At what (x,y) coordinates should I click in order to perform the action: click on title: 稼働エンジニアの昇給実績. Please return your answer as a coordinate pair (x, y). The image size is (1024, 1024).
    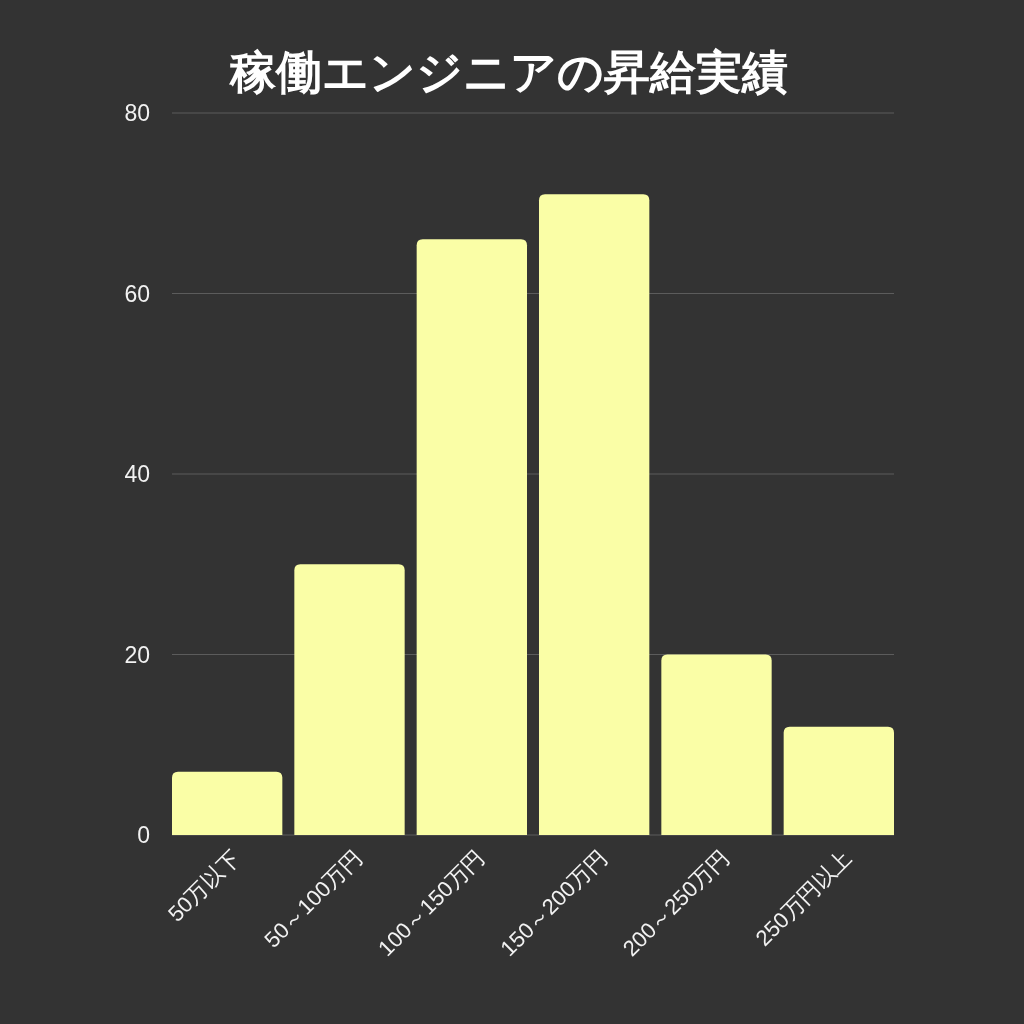
    Looking at the image, I should click on (509, 72).